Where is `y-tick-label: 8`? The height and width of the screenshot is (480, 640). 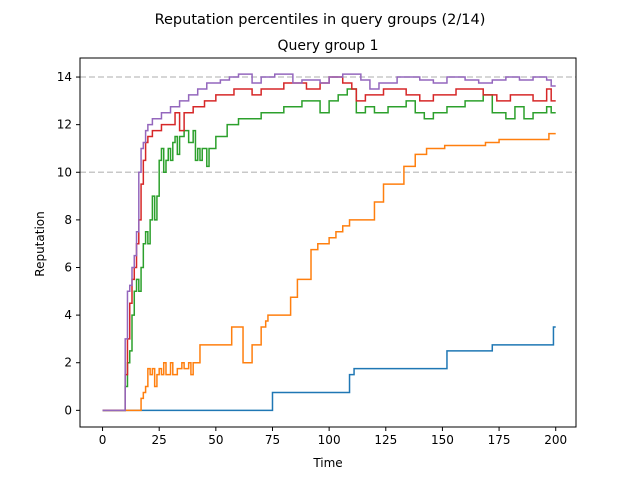 y-tick-label: 8 is located at coordinates (68, 220).